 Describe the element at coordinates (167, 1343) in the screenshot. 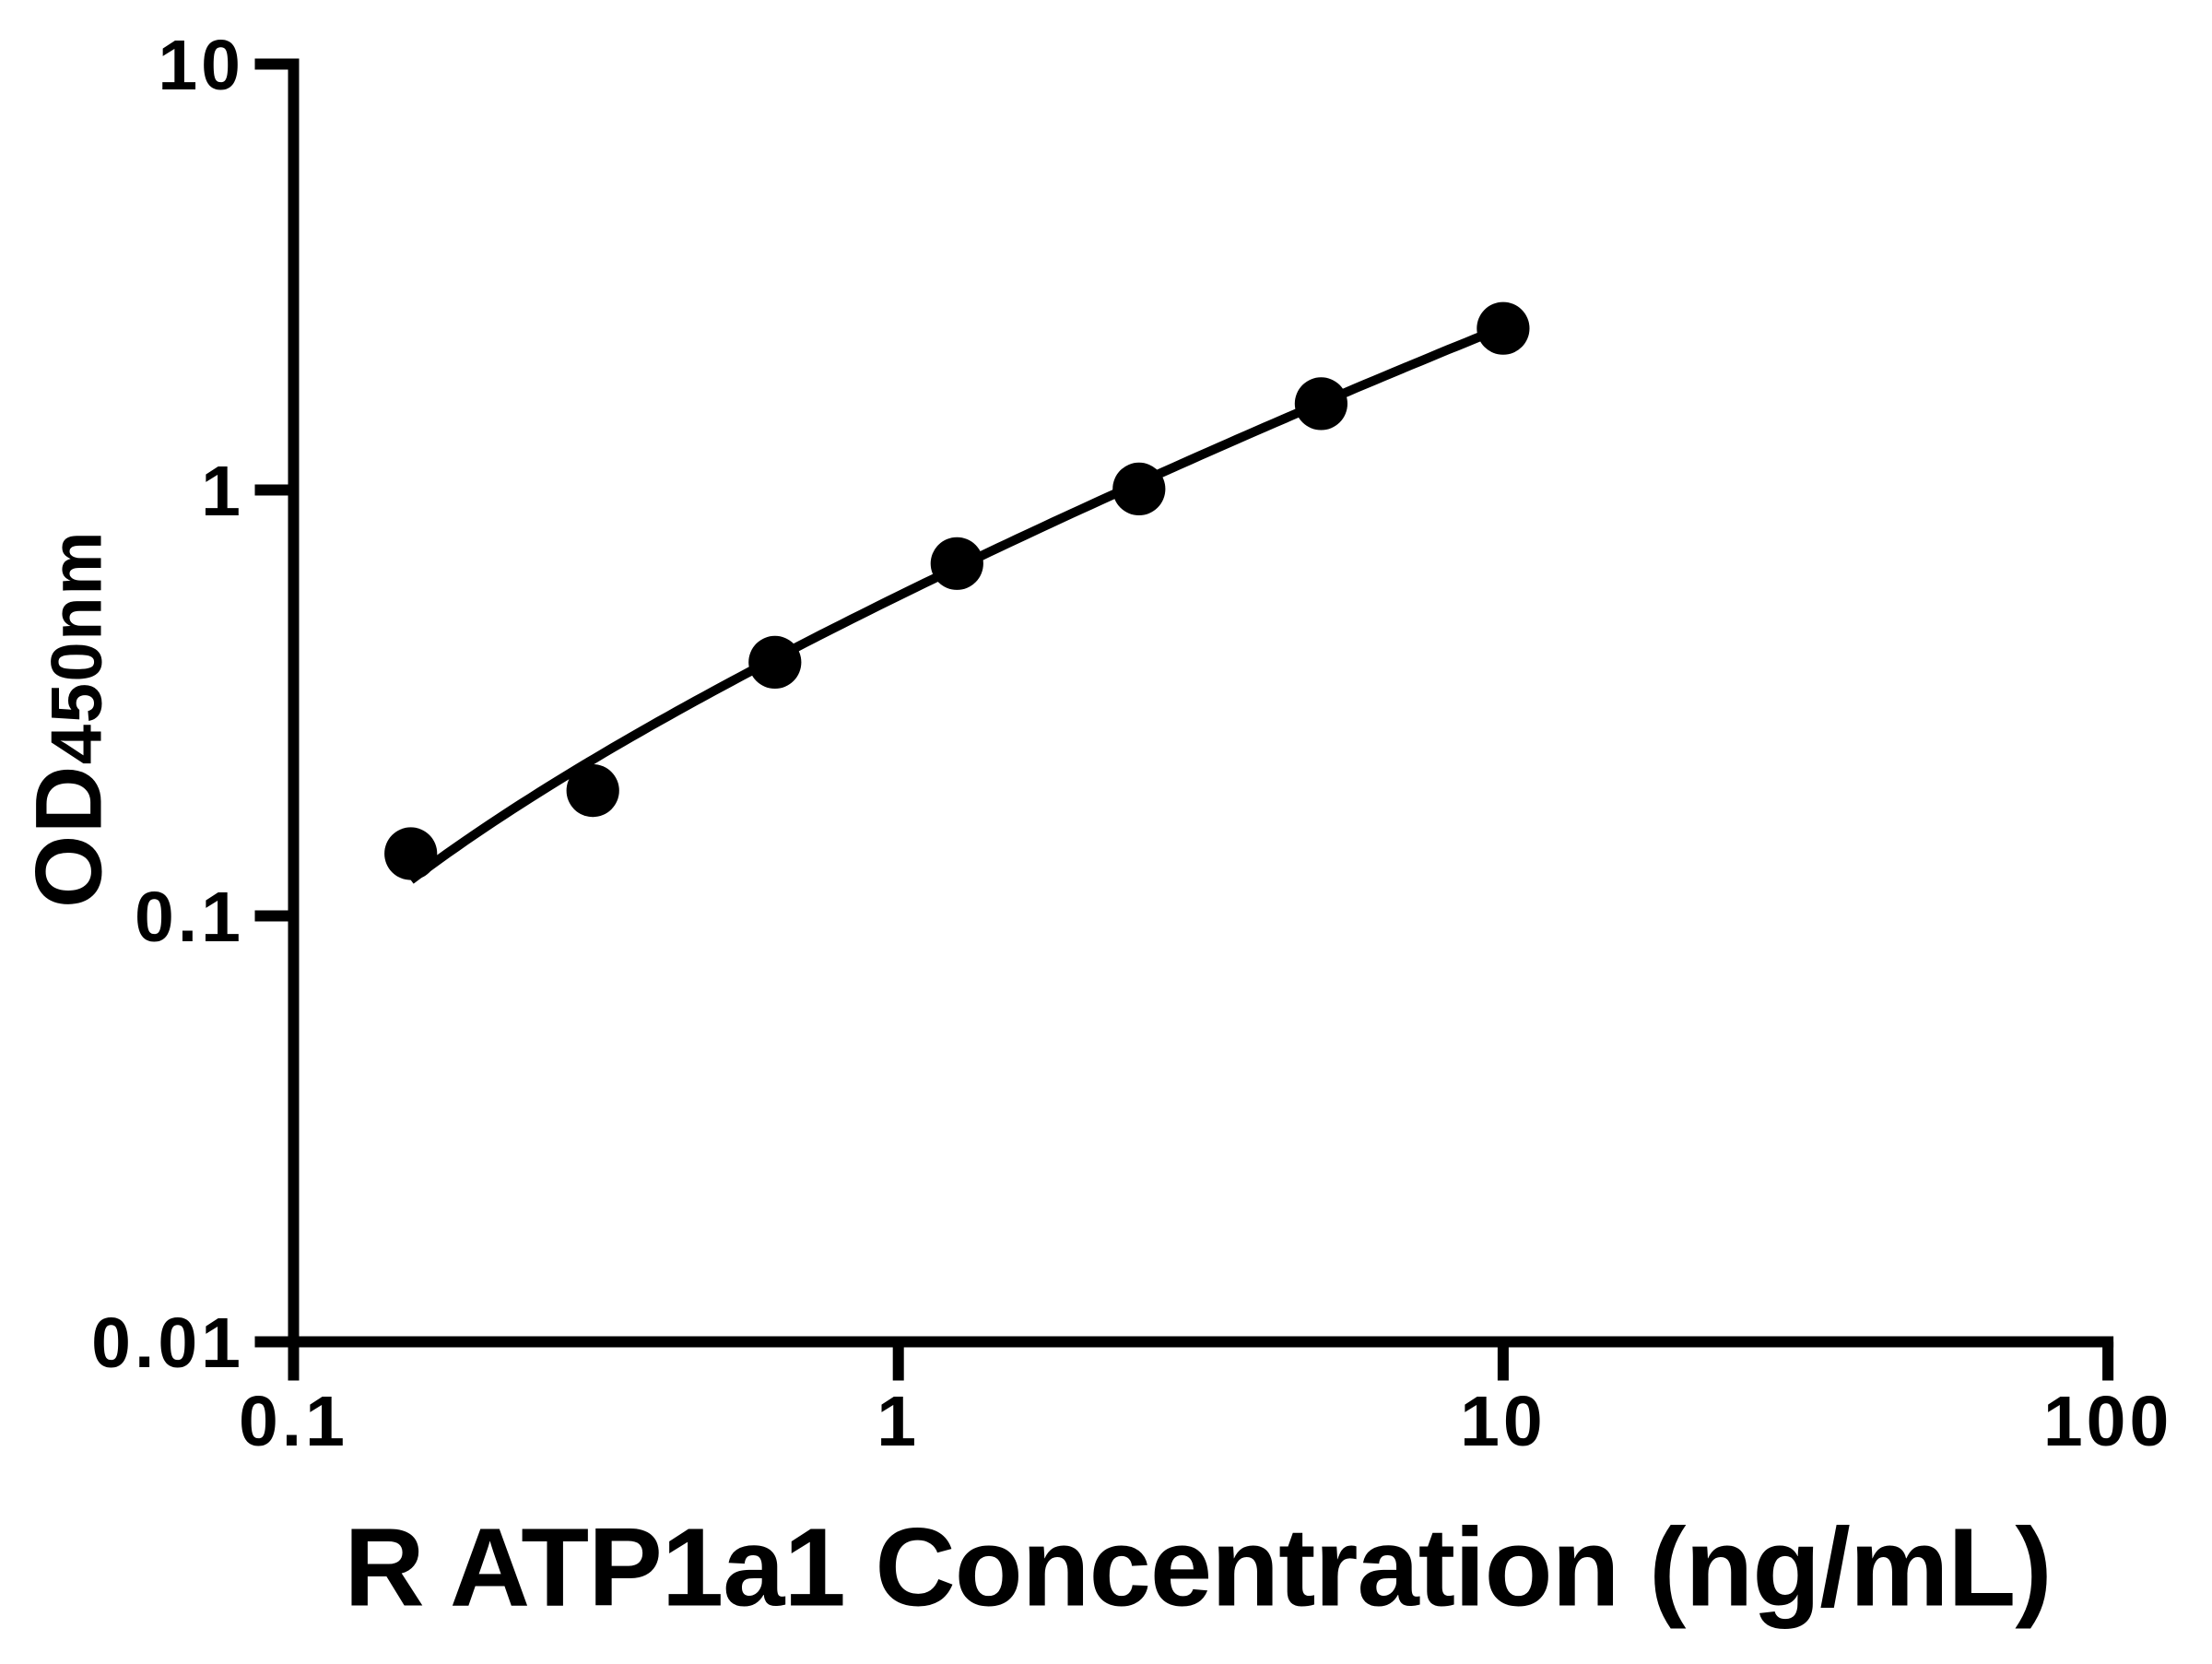

I see `svg-text: 0.01` at that location.